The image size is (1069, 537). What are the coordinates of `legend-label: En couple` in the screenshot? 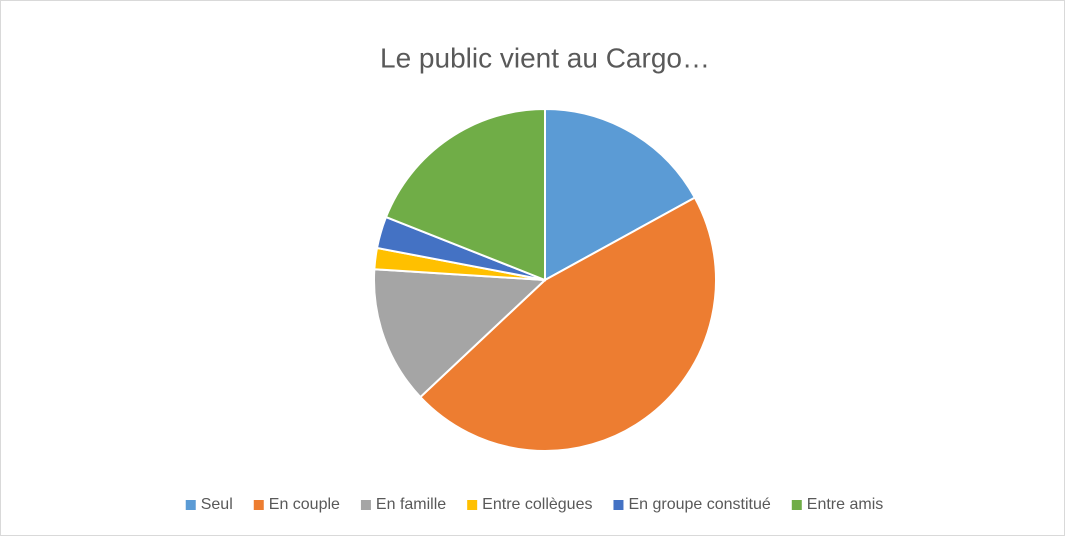 It's located at (304, 504).